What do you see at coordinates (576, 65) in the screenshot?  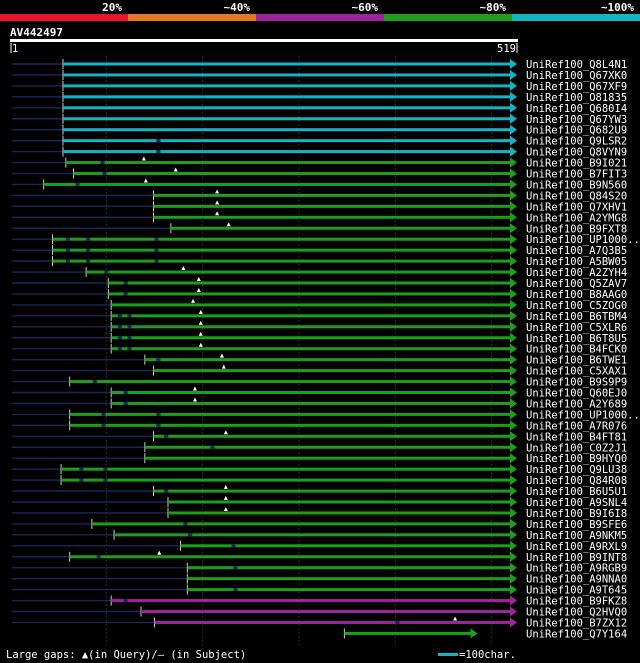 I see `hit-label: UniRef100_Q8L4N1` at bounding box center [576, 65].